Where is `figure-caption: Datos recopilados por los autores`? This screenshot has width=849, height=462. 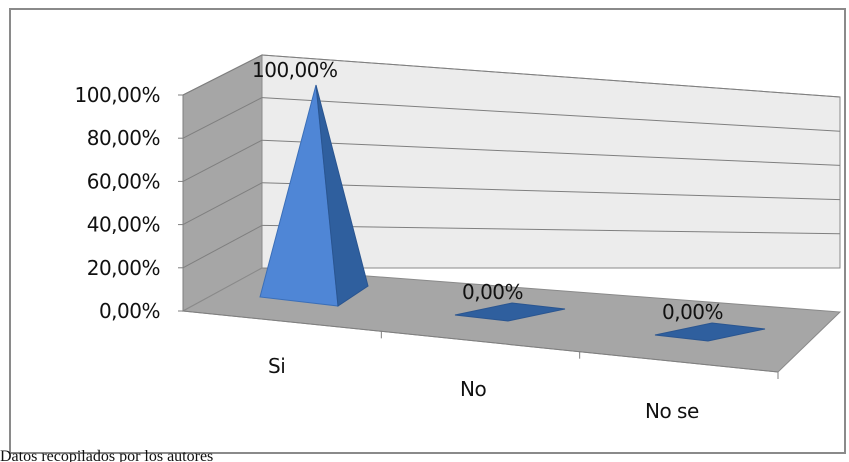
figure-caption: Datos recopilados por los autores is located at coordinates (107, 455).